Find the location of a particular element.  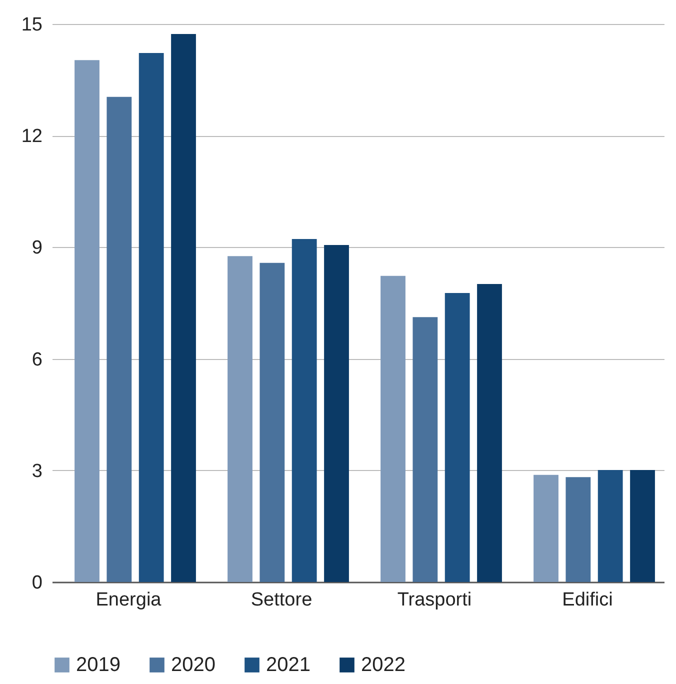

y-tick-label: 6 is located at coordinates (37, 359).